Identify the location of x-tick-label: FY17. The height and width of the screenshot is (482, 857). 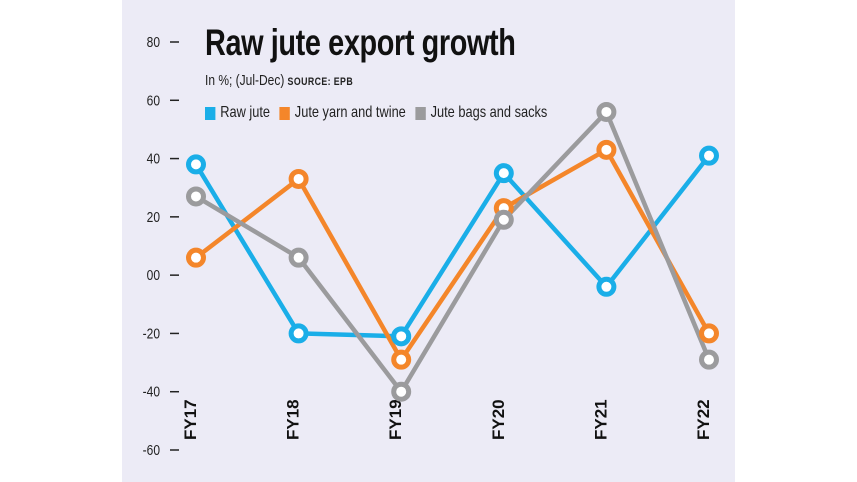
(190, 419).